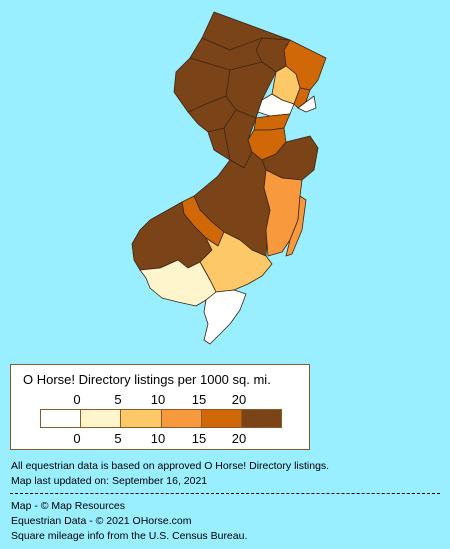  Describe the element at coordinates (276, 105) in the screenshot. I see `county-union` at that location.